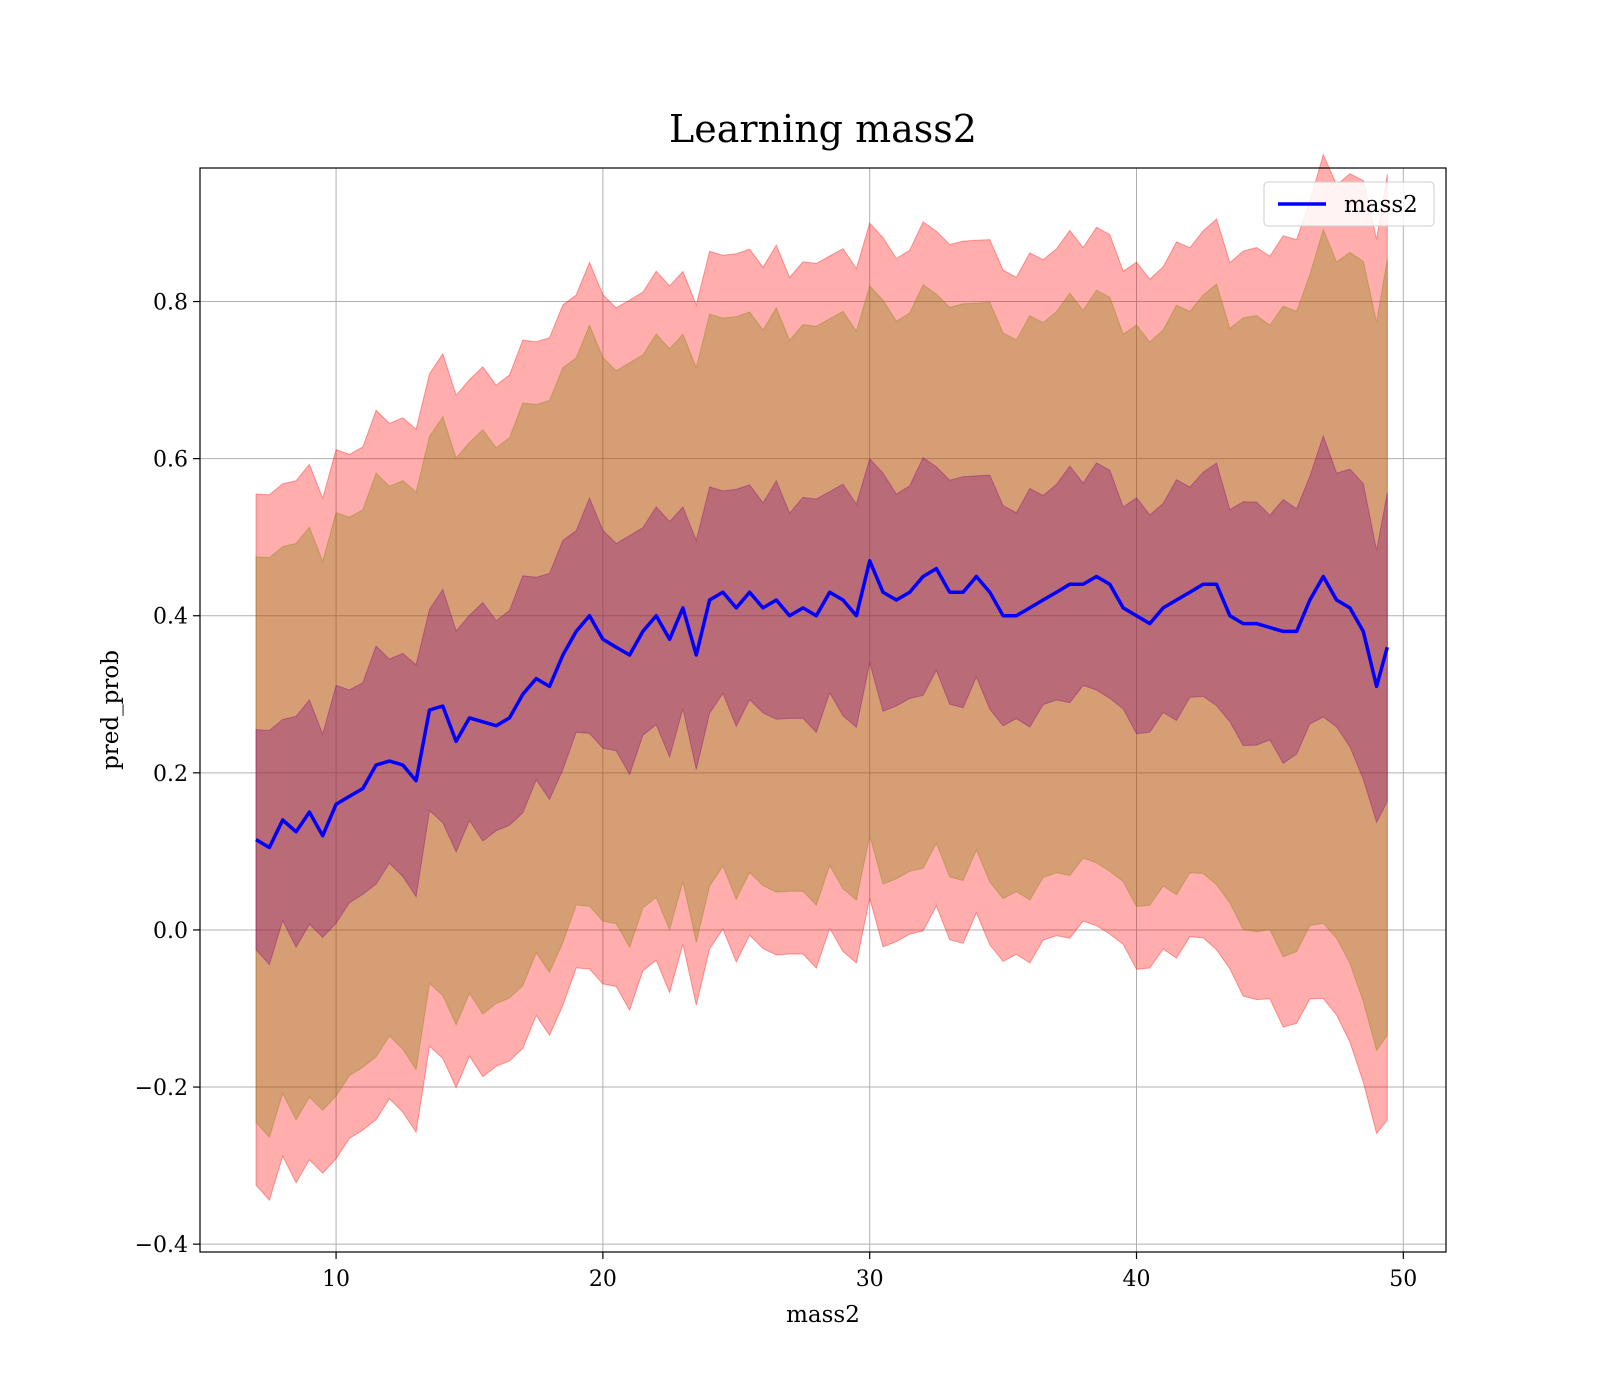 The height and width of the screenshot is (1400, 1600). What do you see at coordinates (170, 303) in the screenshot?
I see `y-tick-label-6: 0.8` at bounding box center [170, 303].